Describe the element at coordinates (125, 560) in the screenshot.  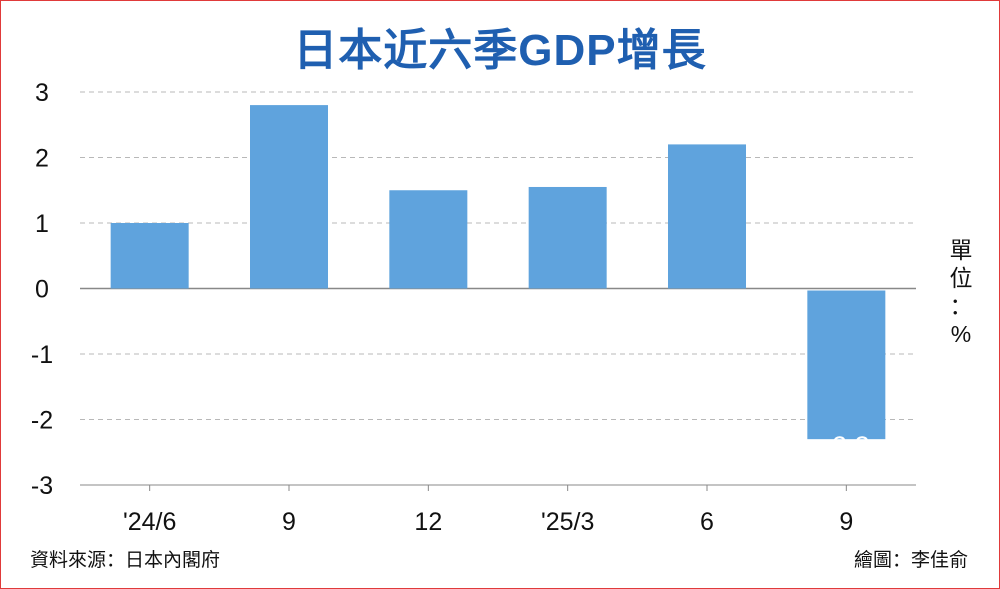
I see `source-note: 資料來源：日本內閣府` at that location.